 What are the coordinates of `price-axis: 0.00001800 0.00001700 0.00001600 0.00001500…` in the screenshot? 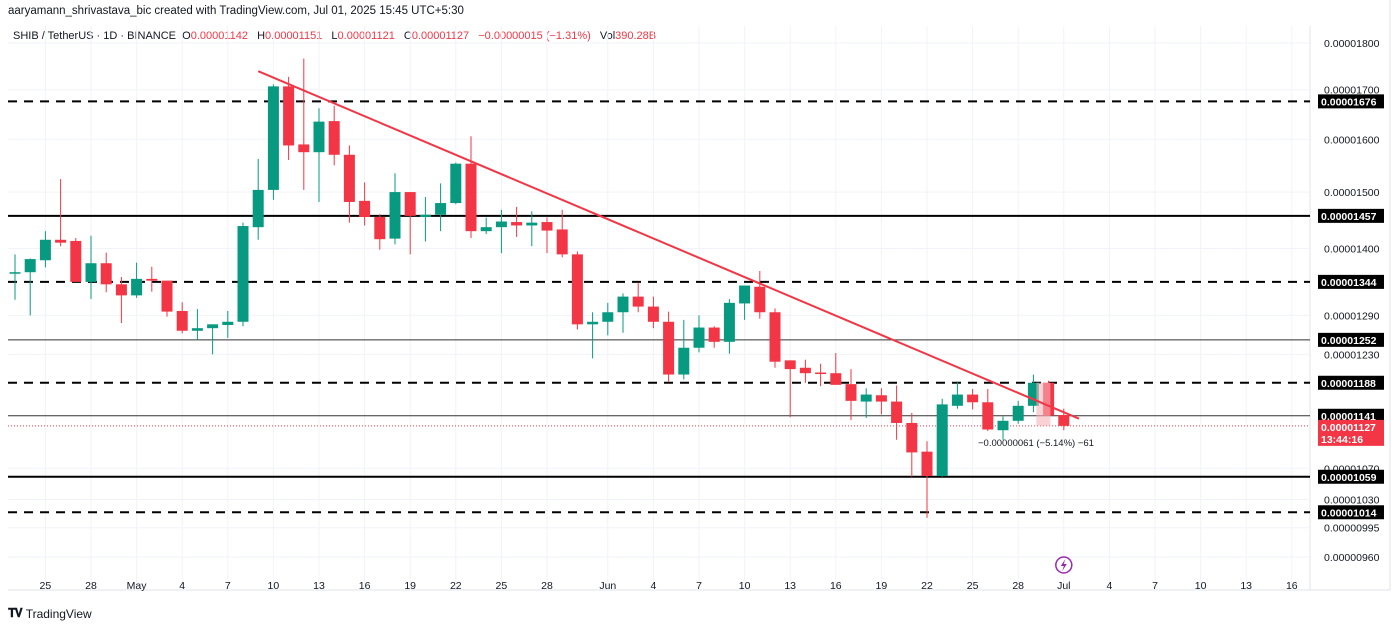 It's located at (1351, 301).